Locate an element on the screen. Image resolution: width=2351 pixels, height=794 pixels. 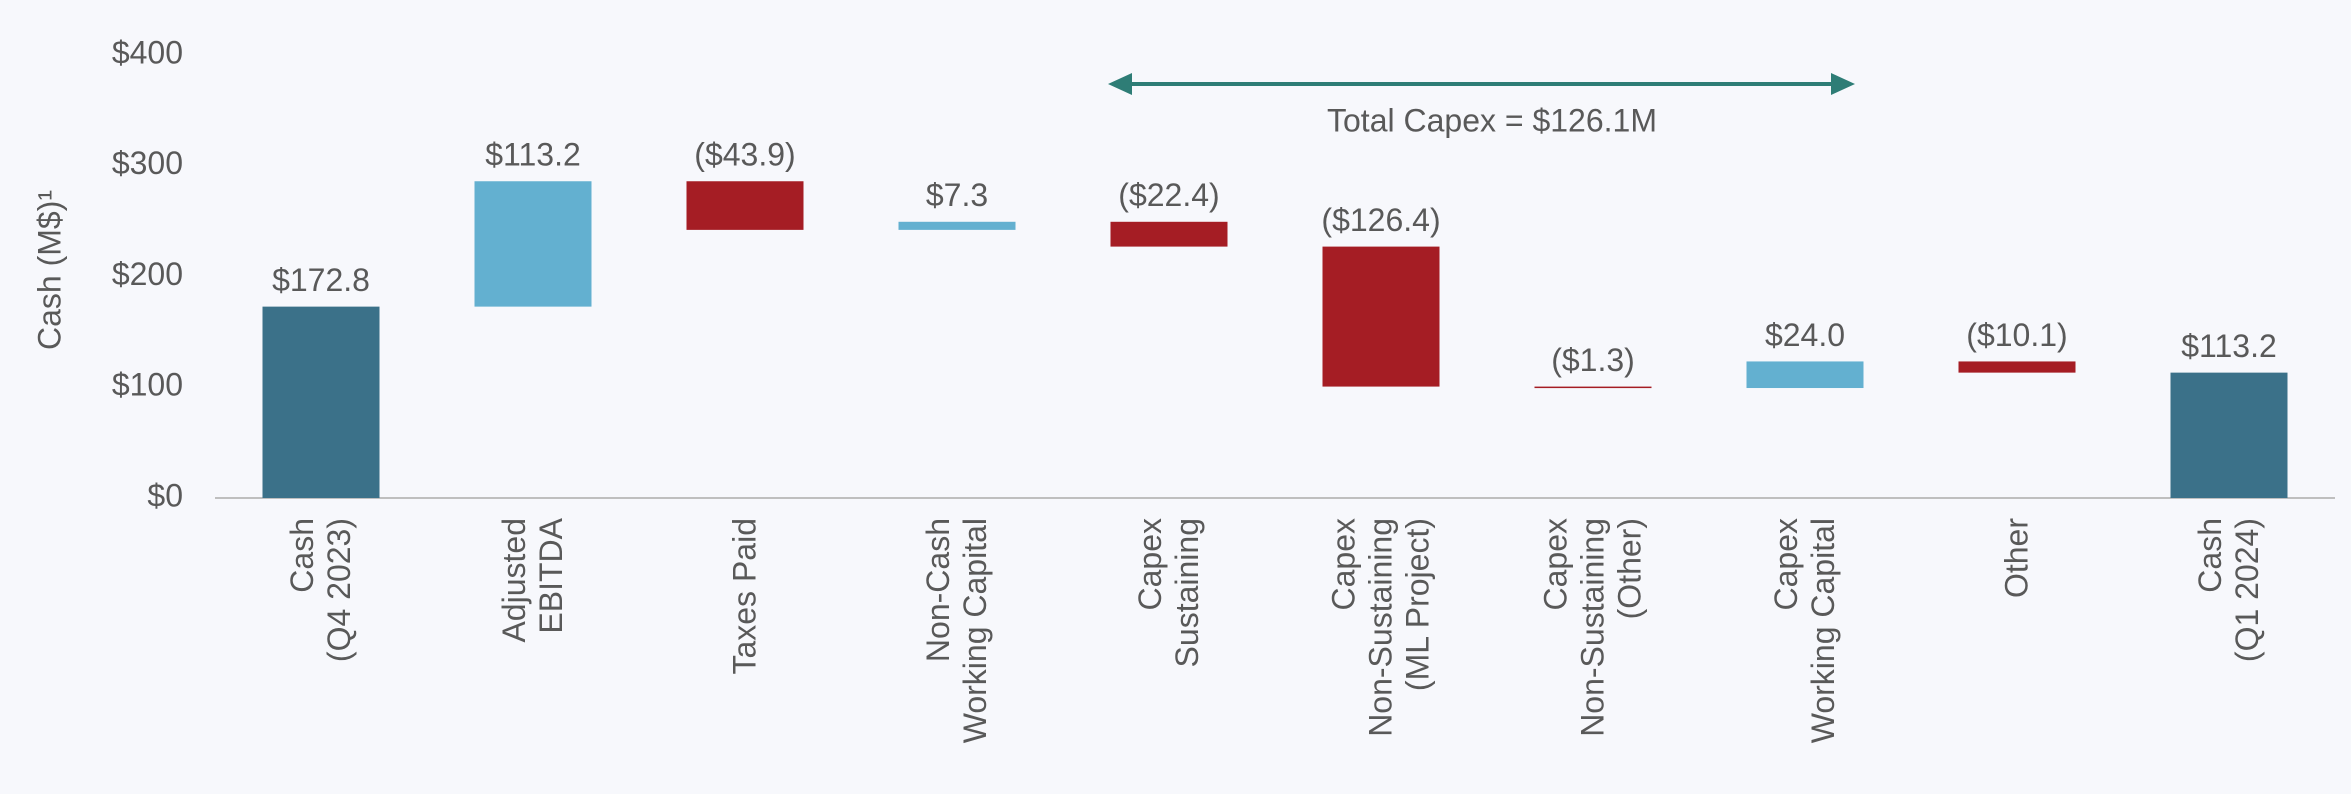
value-label: $172.8 is located at coordinates (321, 280).